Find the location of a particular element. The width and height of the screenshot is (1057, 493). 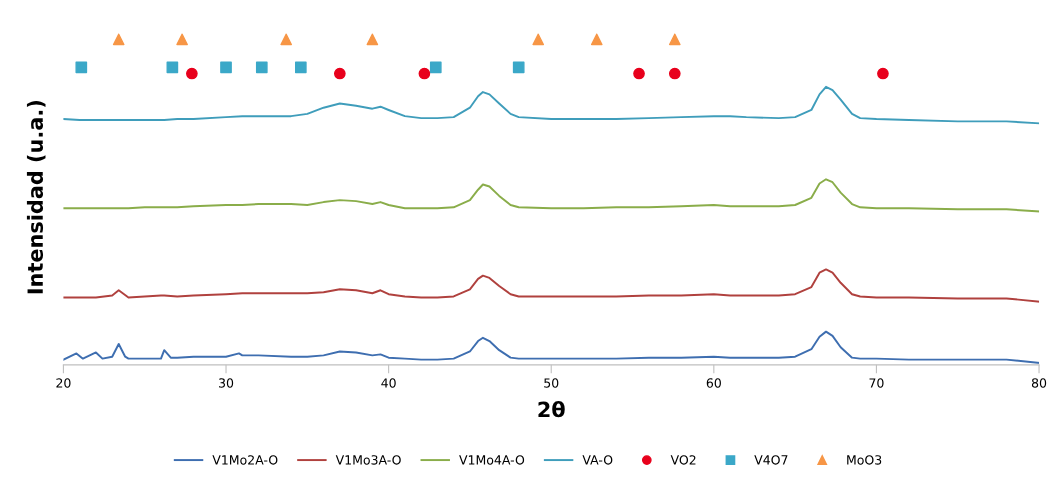

x-axis-title: 2θ is located at coordinates (551, 409).